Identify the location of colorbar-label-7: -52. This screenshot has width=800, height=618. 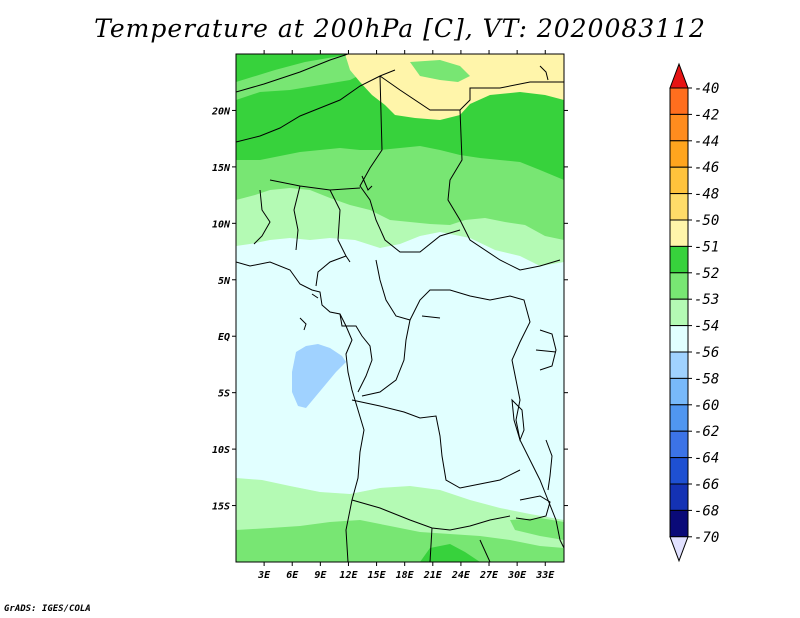
(706, 274).